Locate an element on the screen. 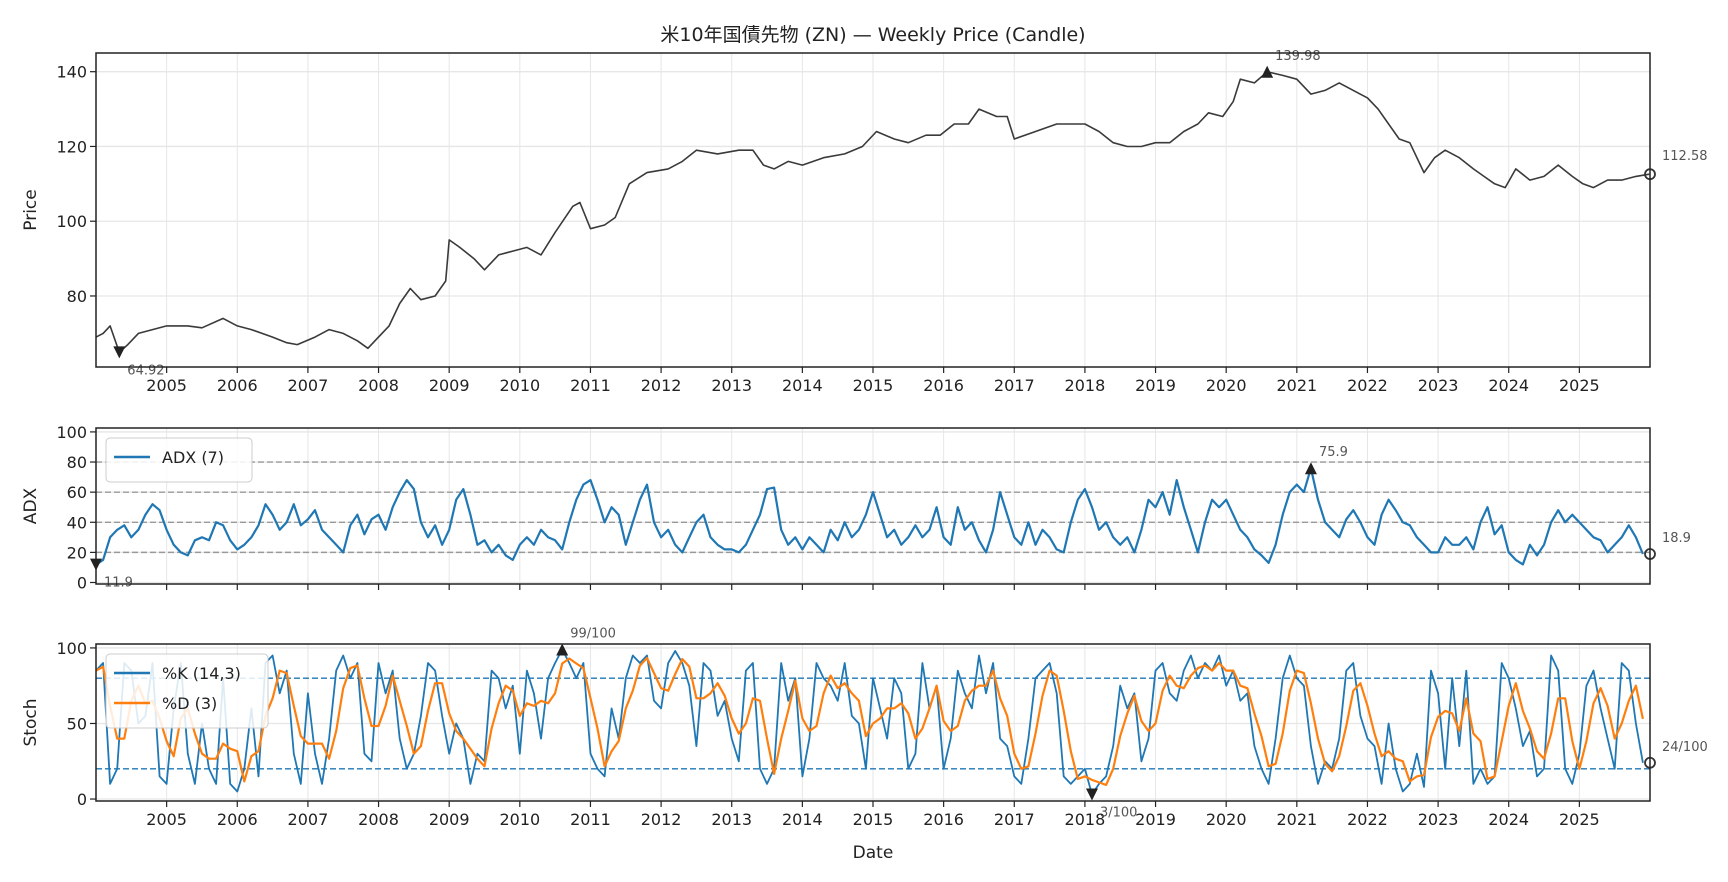  min-label: 64.92 is located at coordinates (145, 370).